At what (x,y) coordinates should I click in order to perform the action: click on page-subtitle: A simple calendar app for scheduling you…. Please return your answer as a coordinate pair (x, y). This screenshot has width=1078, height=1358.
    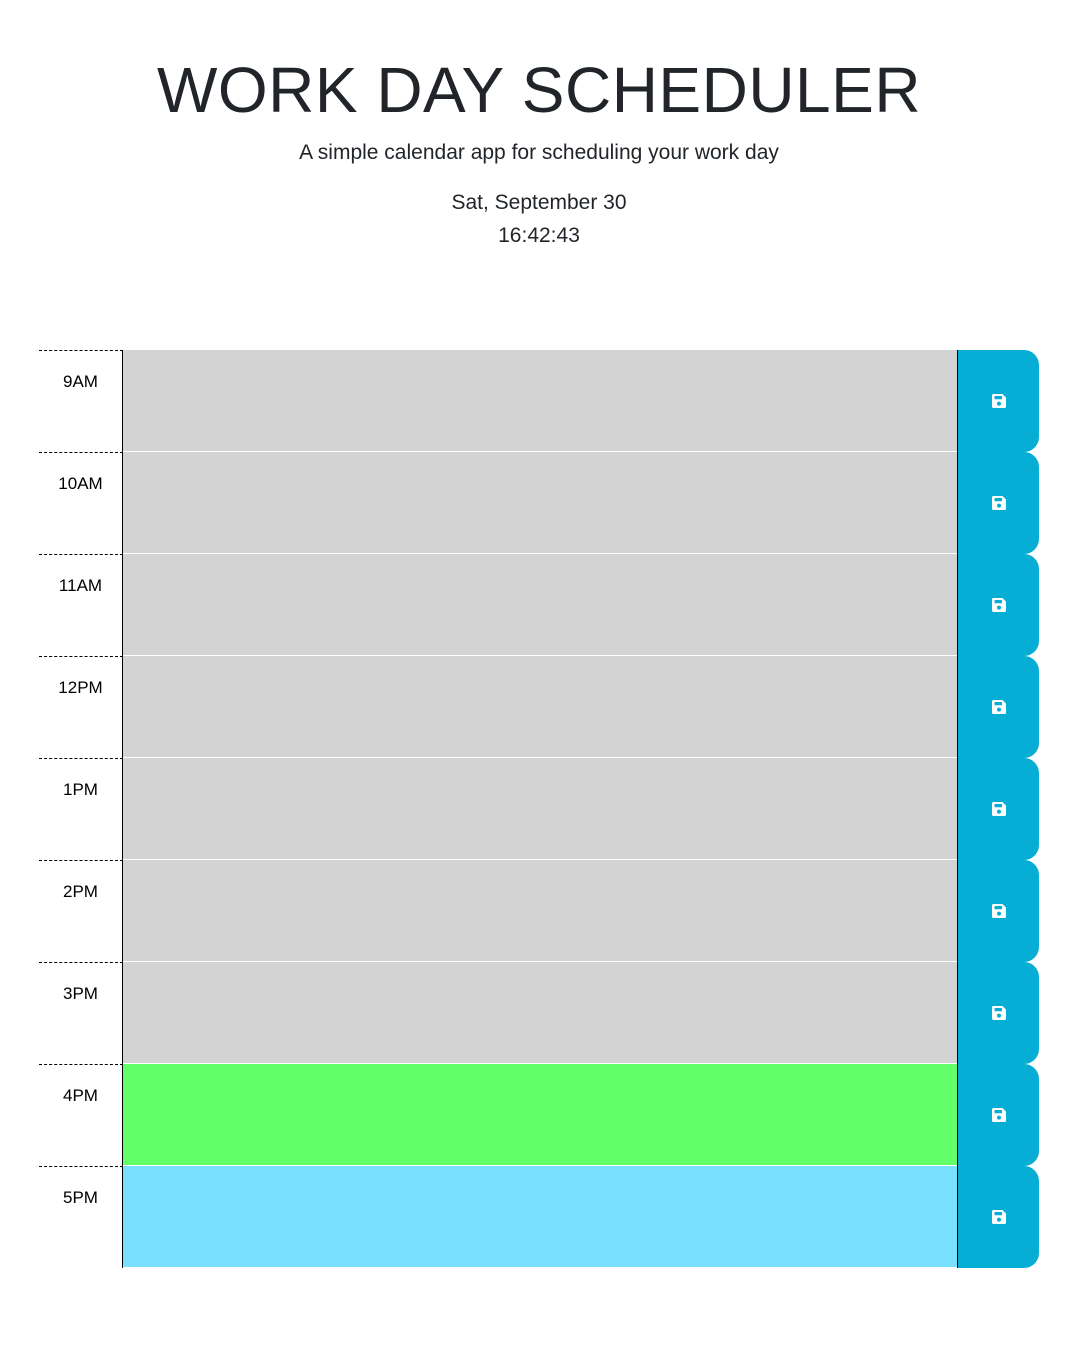
    Looking at the image, I should click on (539, 152).